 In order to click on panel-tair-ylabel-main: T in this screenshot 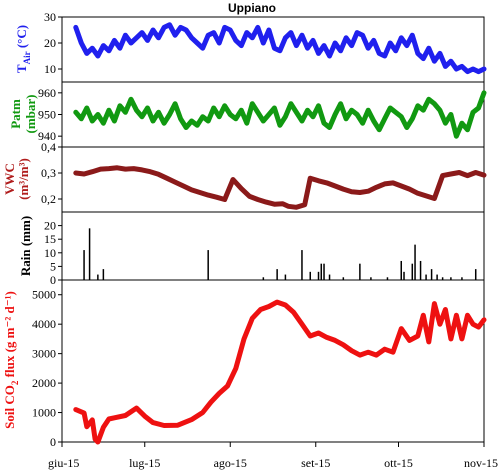, I will do `click(21, 68)`.